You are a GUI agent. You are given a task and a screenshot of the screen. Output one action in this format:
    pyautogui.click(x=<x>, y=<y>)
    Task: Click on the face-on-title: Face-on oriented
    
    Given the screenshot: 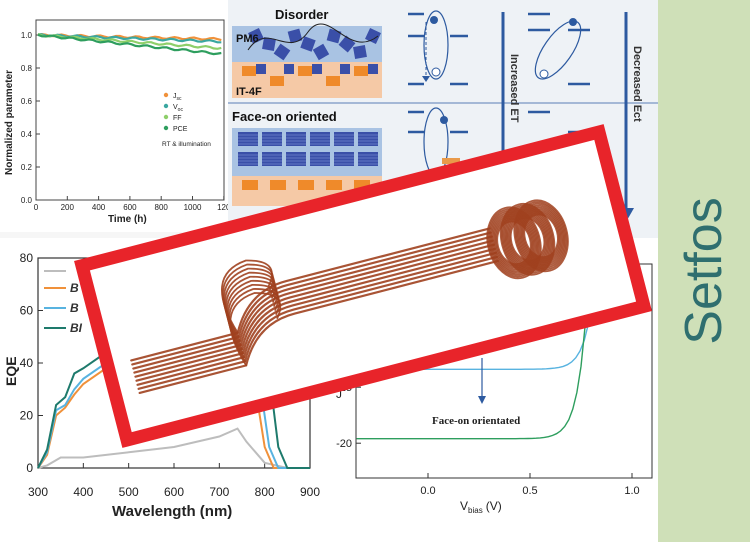 What is the action you would take?
    pyautogui.click(x=284, y=116)
    